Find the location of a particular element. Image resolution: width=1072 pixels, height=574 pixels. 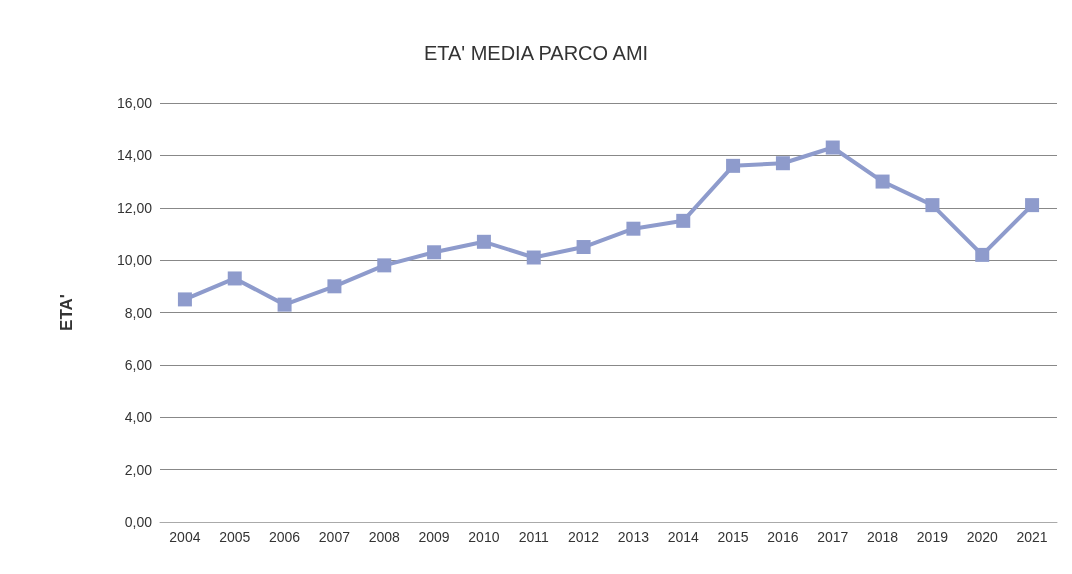

x-tick-label: 2009 is located at coordinates (434, 537).